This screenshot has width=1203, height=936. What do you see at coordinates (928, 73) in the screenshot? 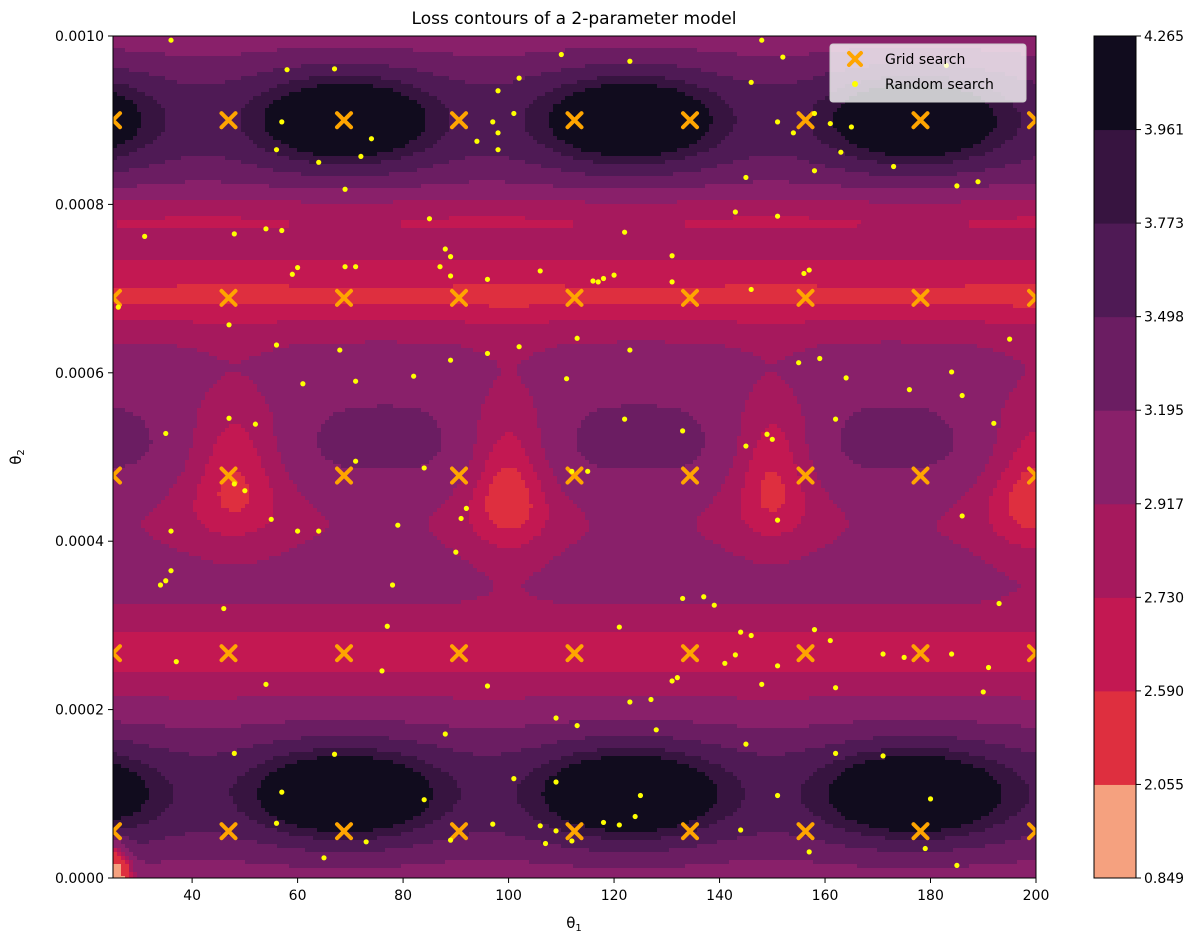
I see `legend: Grid search Random search` at bounding box center [928, 73].